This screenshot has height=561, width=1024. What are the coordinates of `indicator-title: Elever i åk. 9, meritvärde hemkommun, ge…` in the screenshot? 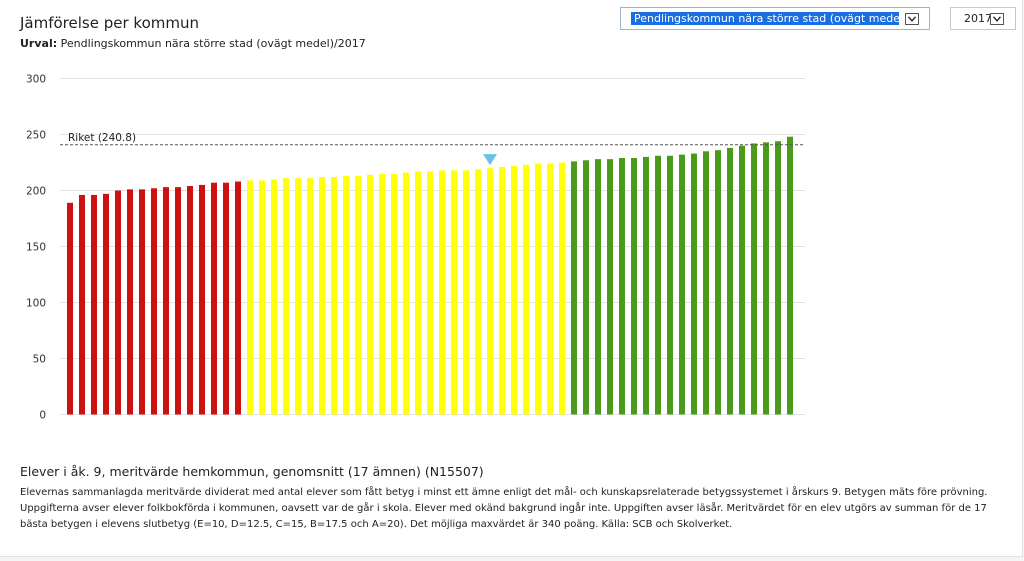 It's located at (252, 471).